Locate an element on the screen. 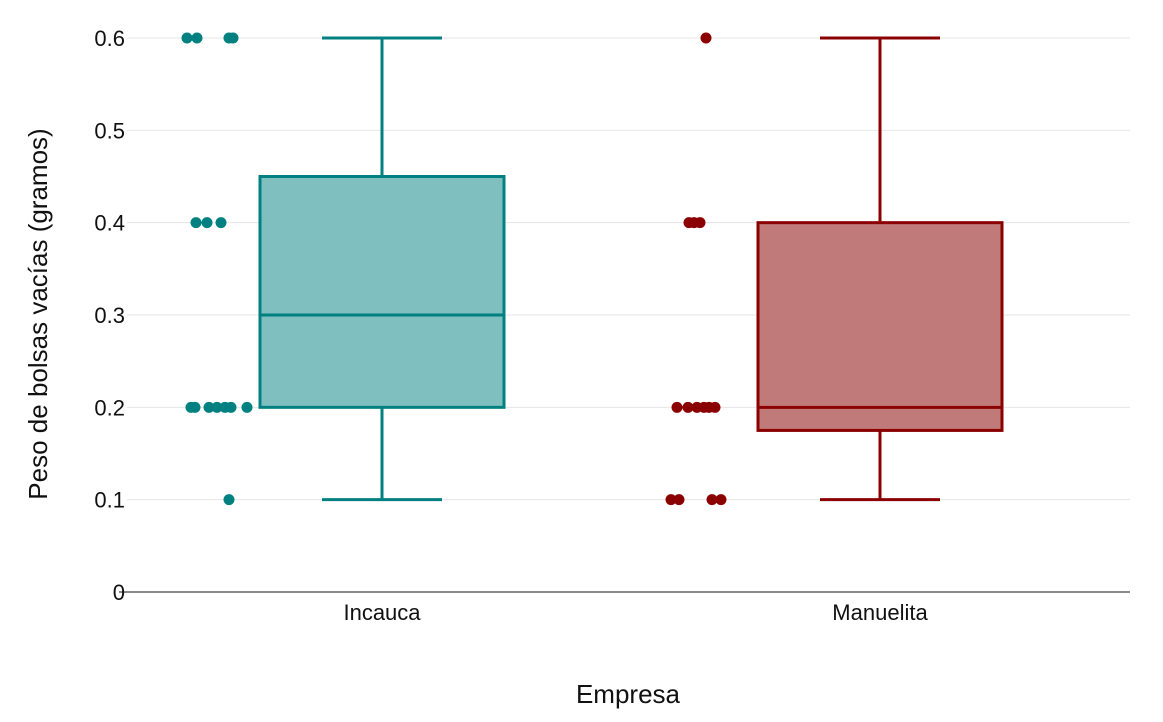 The width and height of the screenshot is (1163, 722). y-tick-label: 0.6 is located at coordinates (109, 38).